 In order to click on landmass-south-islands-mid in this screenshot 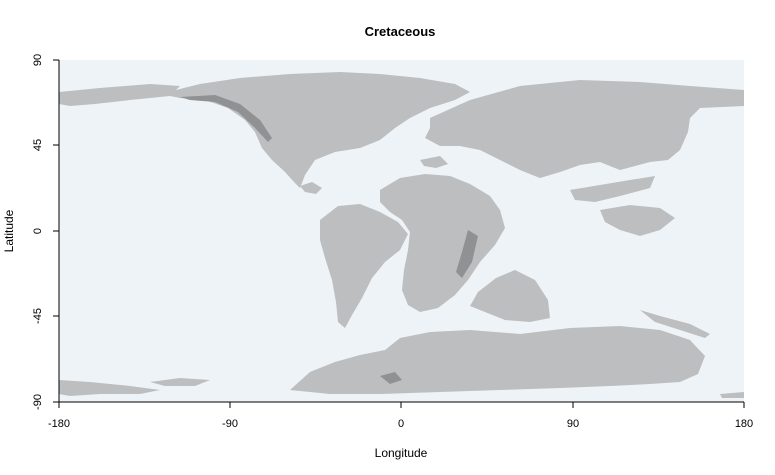, I will do `click(180, 382)`.